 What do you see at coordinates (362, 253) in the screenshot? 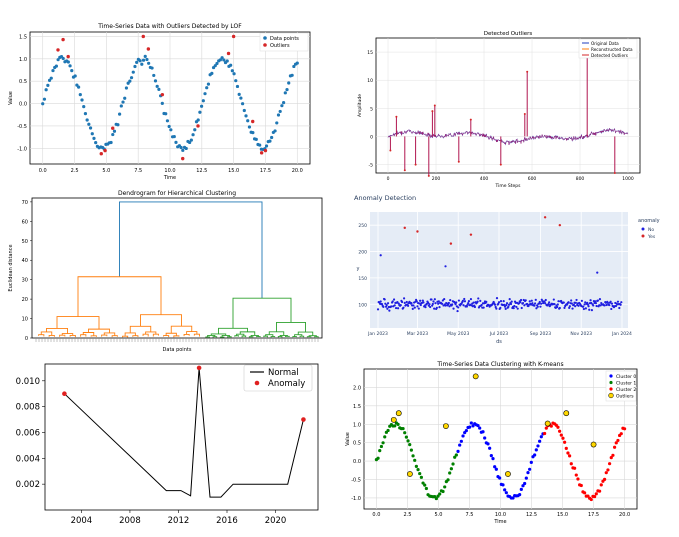
I see `y-tick-label: 200` at bounding box center [362, 253].